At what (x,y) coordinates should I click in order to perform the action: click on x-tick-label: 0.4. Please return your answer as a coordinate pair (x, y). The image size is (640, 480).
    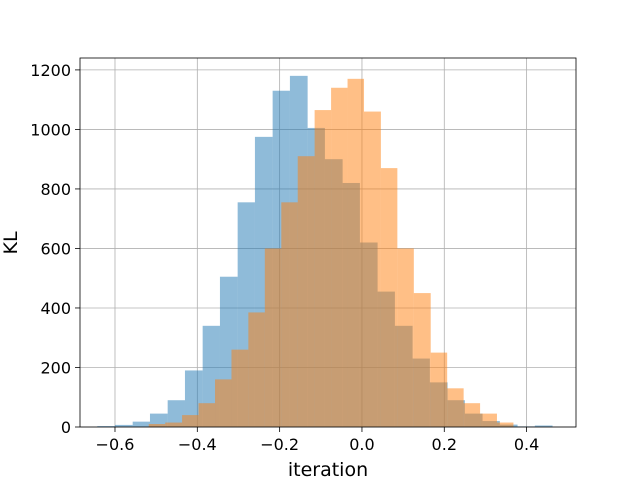
    Looking at the image, I should click on (526, 444).